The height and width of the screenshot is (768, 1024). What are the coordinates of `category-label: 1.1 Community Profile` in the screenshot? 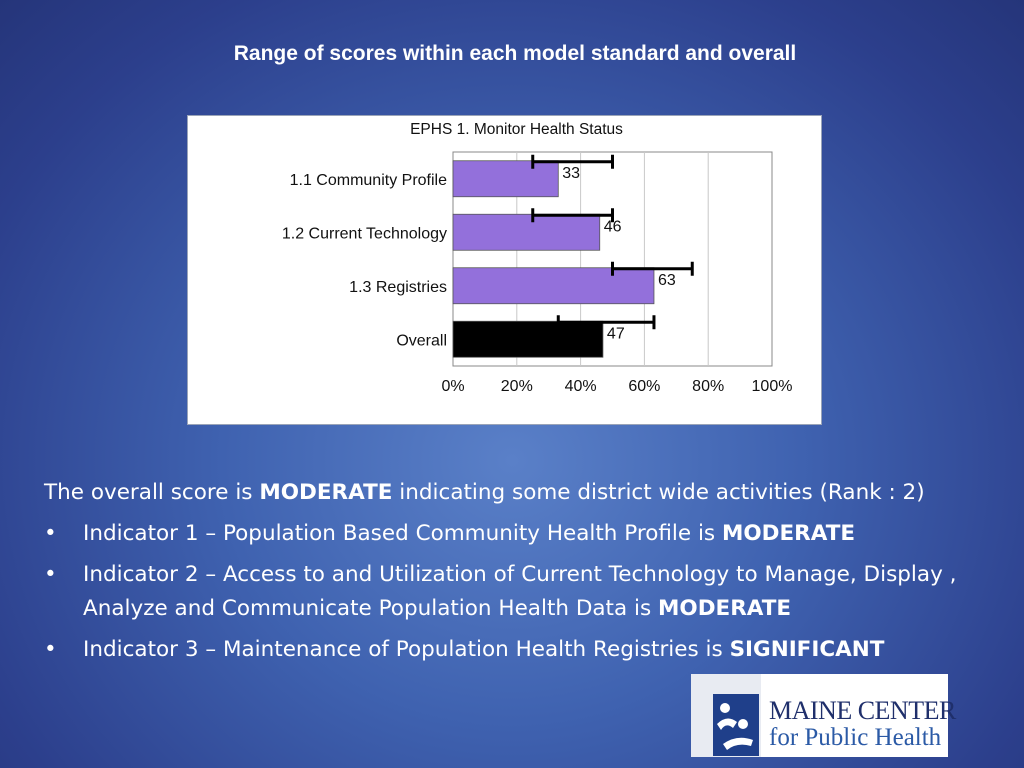 It's located at (368, 180).